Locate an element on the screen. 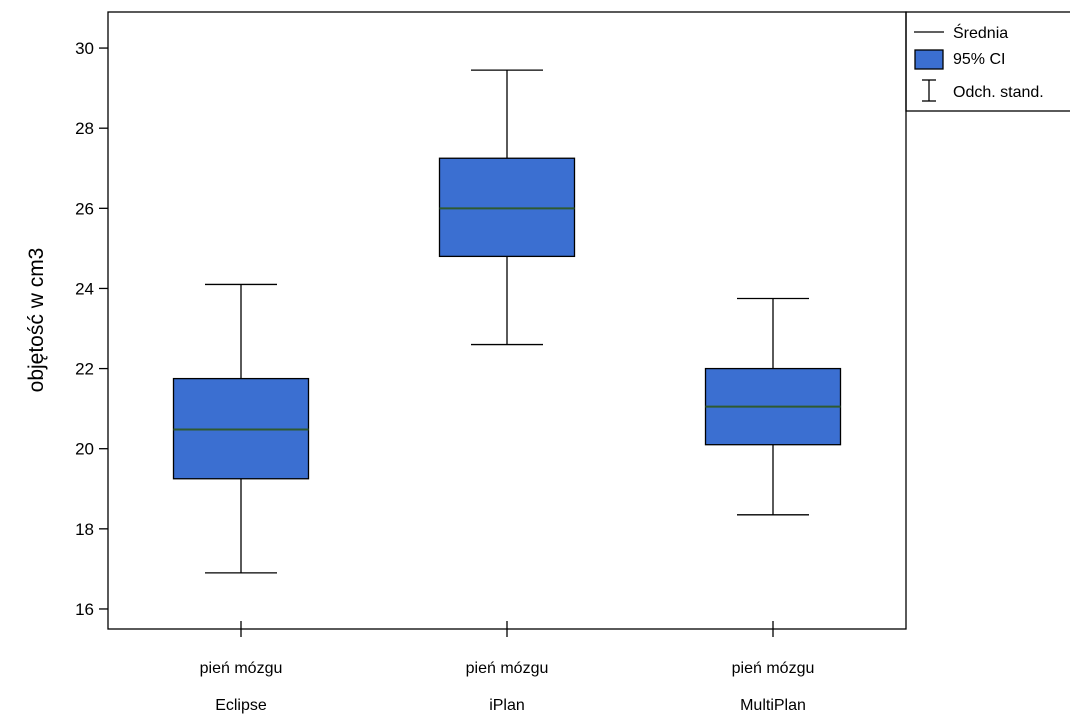  legend: Średnia 95% CI Odch. stand. is located at coordinates (987, 61).